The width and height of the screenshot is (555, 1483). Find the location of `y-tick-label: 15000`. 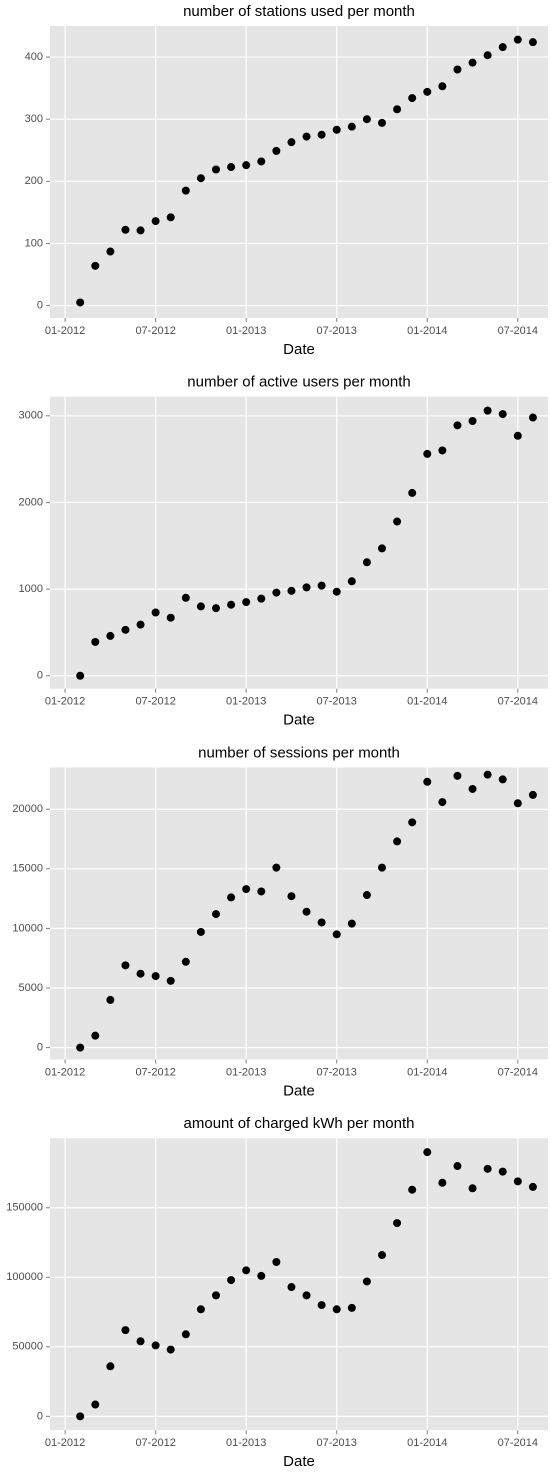

y-tick-label: 15000 is located at coordinates (27, 869).